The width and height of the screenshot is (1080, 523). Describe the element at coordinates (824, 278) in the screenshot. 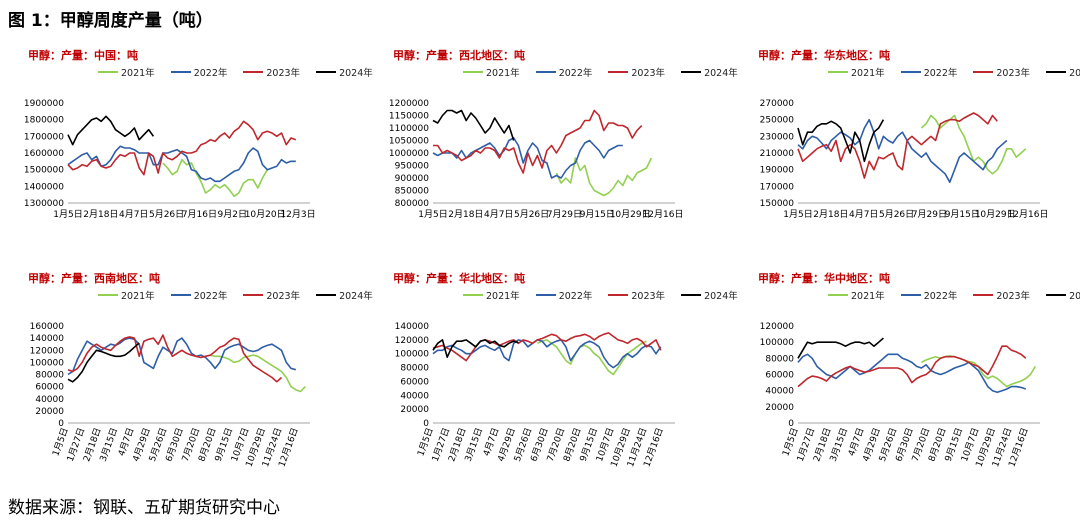

I see `chart-title: 甲醇：产量：华中地区：吨` at that location.